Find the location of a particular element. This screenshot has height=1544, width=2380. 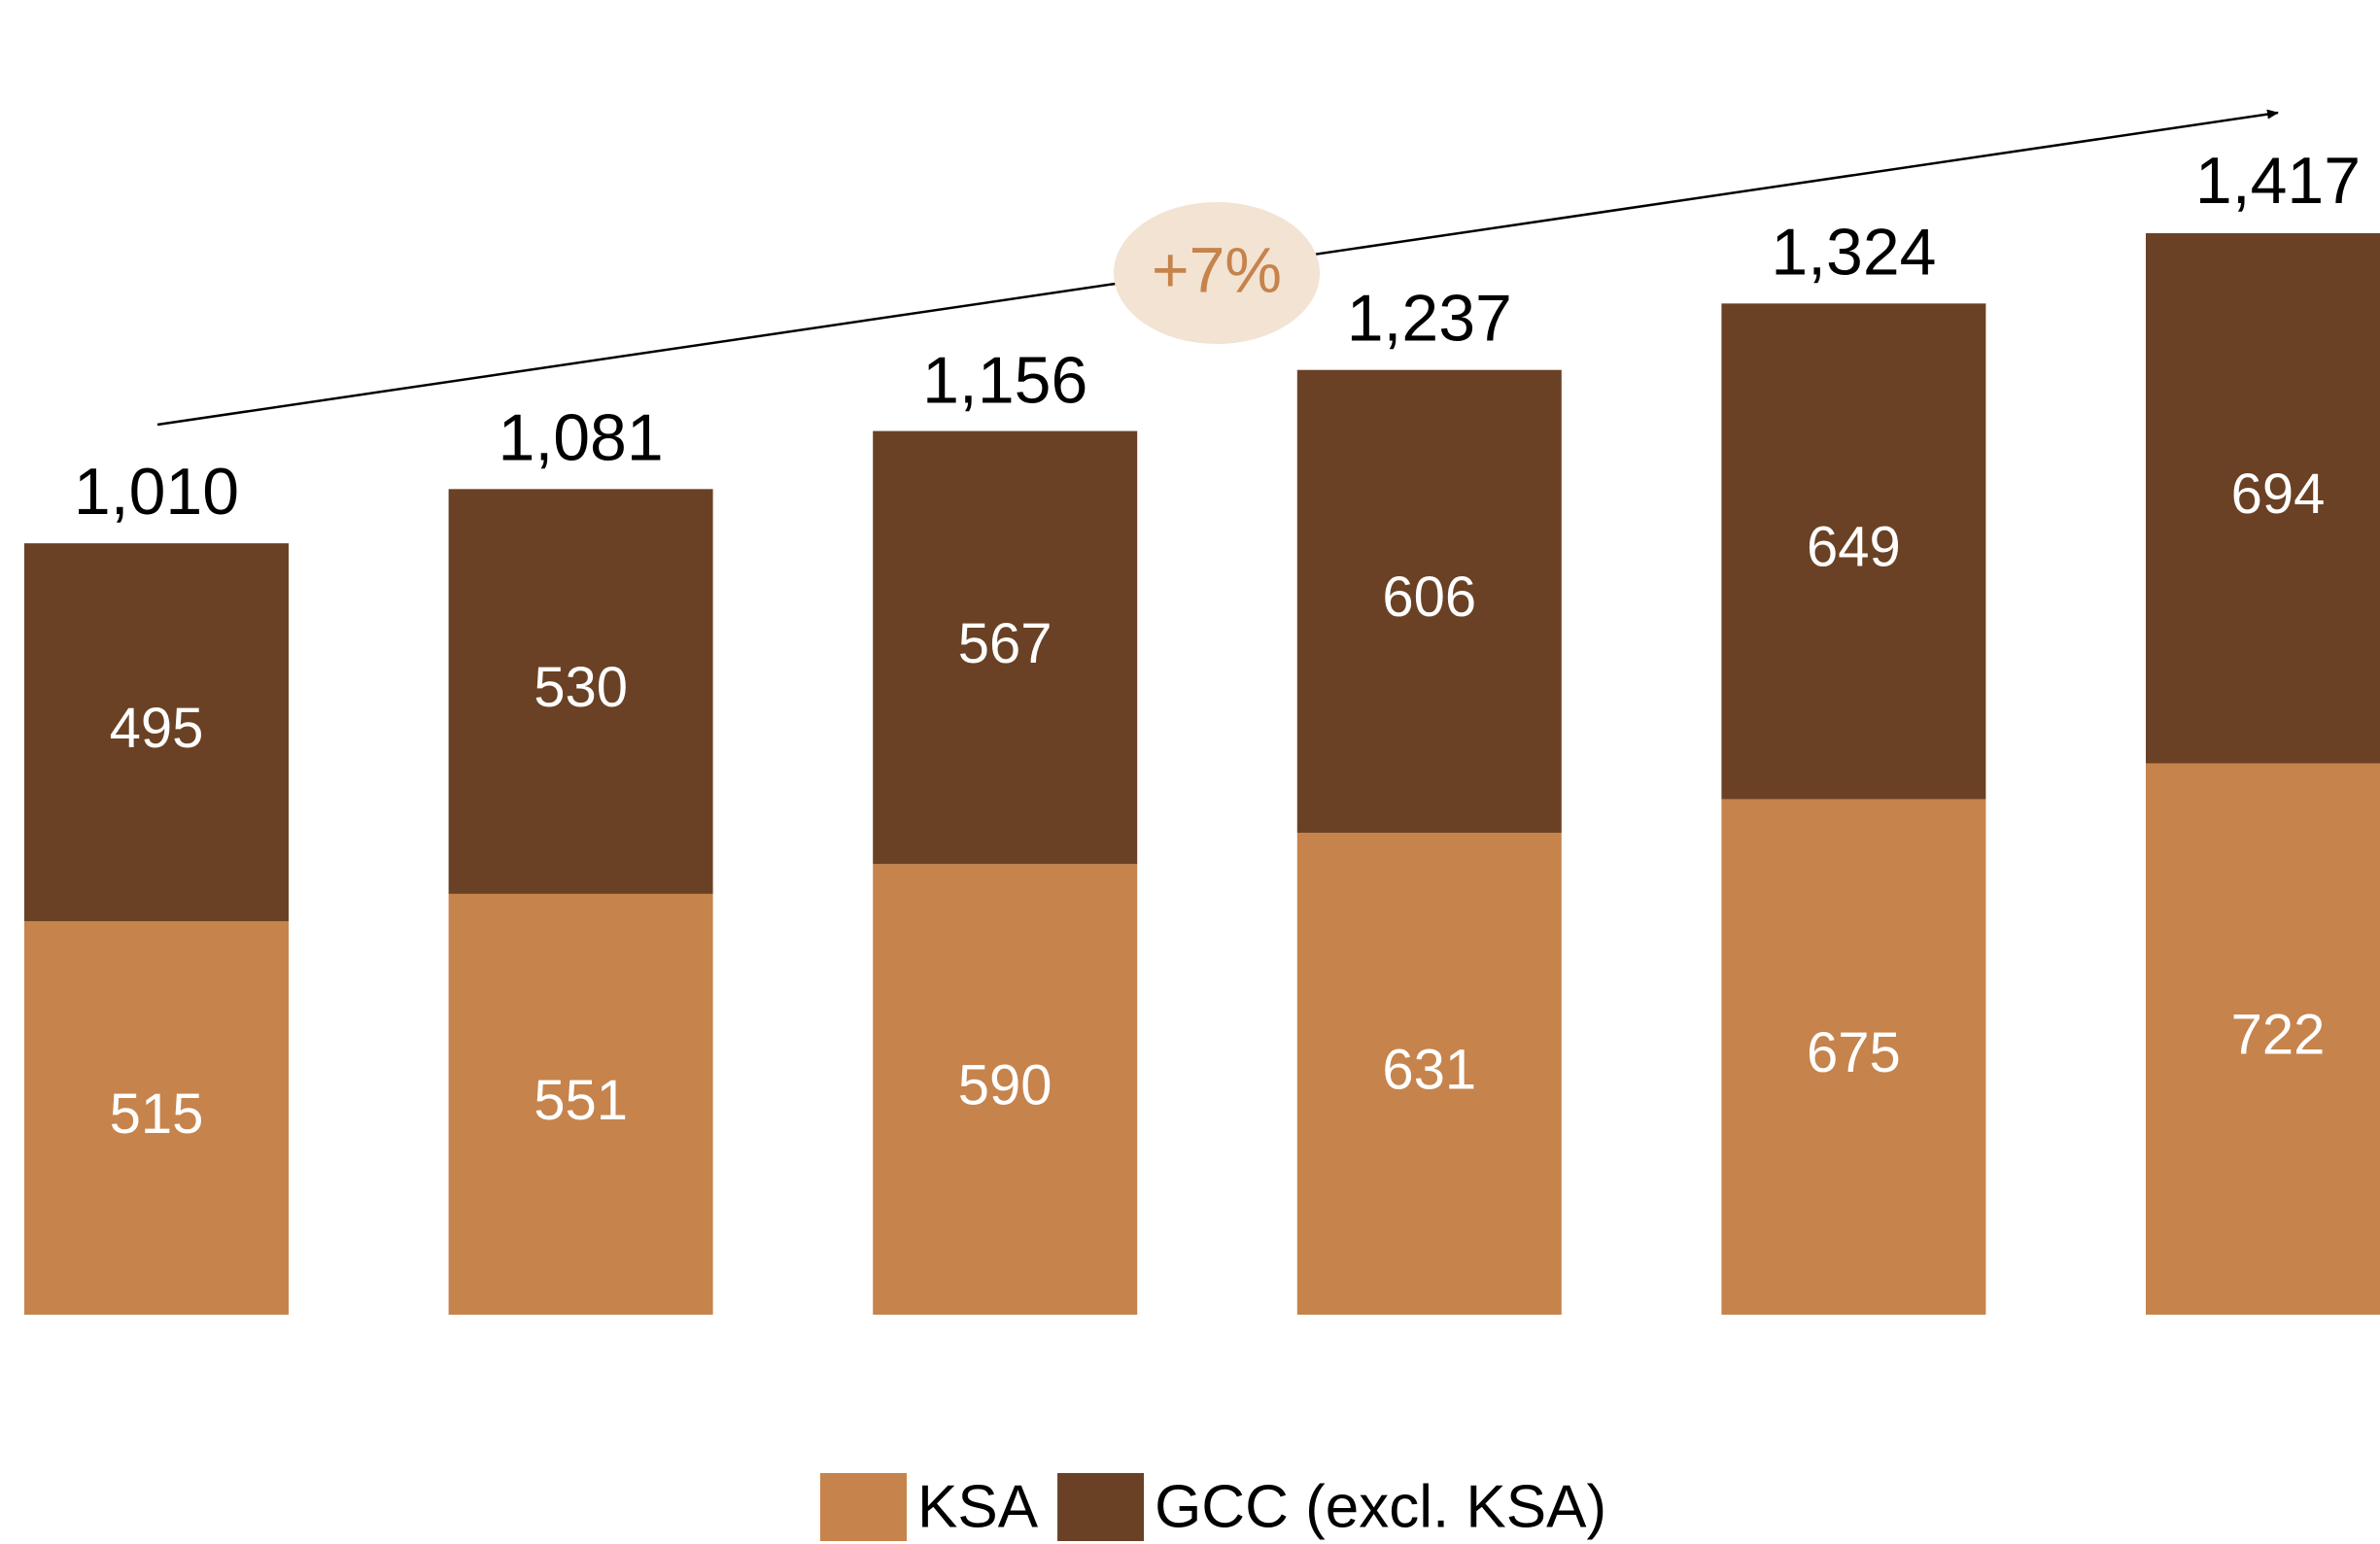

segment-label: 631 is located at coordinates (1429, 1069).